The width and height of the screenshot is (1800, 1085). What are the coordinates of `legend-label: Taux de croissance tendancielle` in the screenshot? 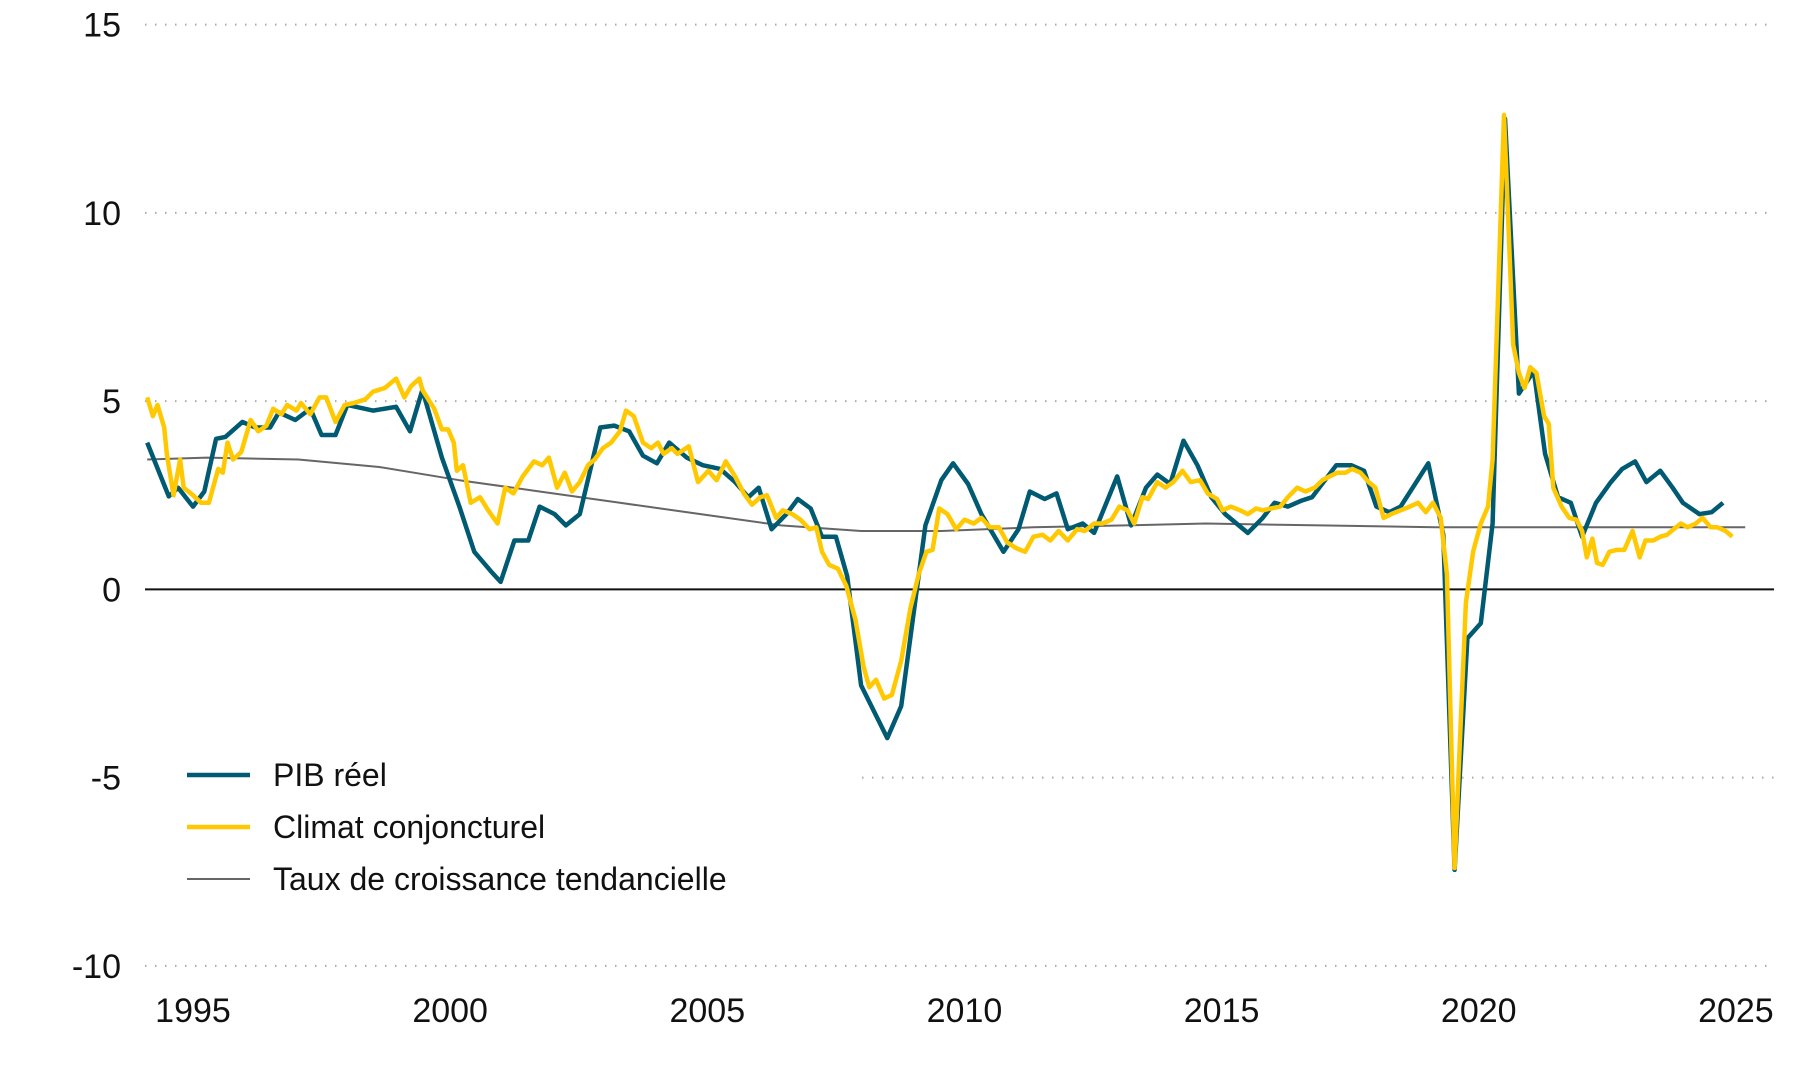 It's located at (500, 879).